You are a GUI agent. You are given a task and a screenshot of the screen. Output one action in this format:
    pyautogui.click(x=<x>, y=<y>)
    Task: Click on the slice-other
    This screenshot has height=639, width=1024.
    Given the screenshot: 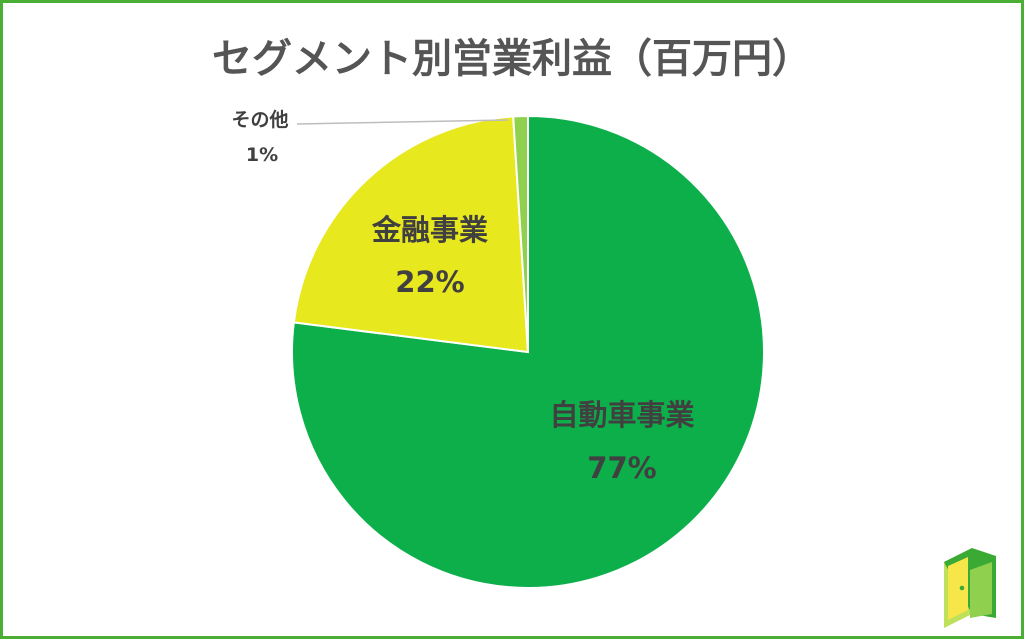 What is the action you would take?
    pyautogui.click(x=520, y=233)
    